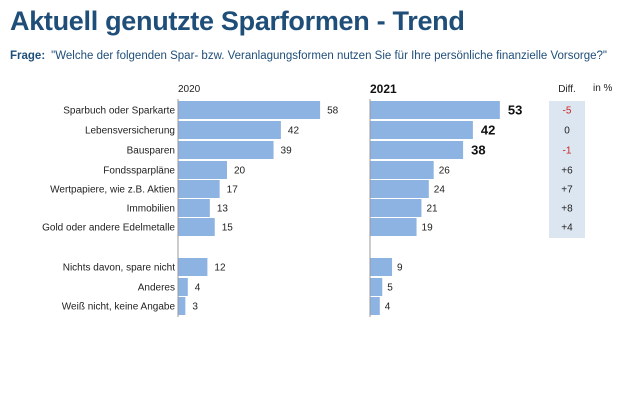 This screenshot has width=620, height=413. Describe the element at coordinates (130, 131) in the screenshot. I see `category-label: Lebensversicherung` at that location.